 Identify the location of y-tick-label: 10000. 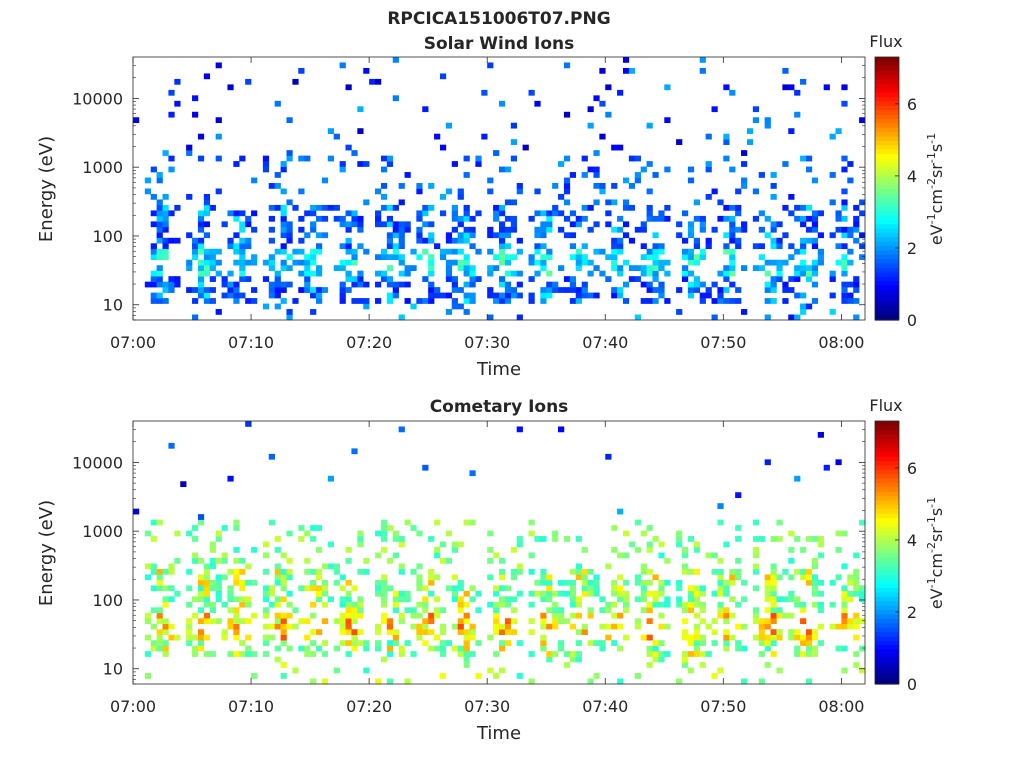
(97, 462).